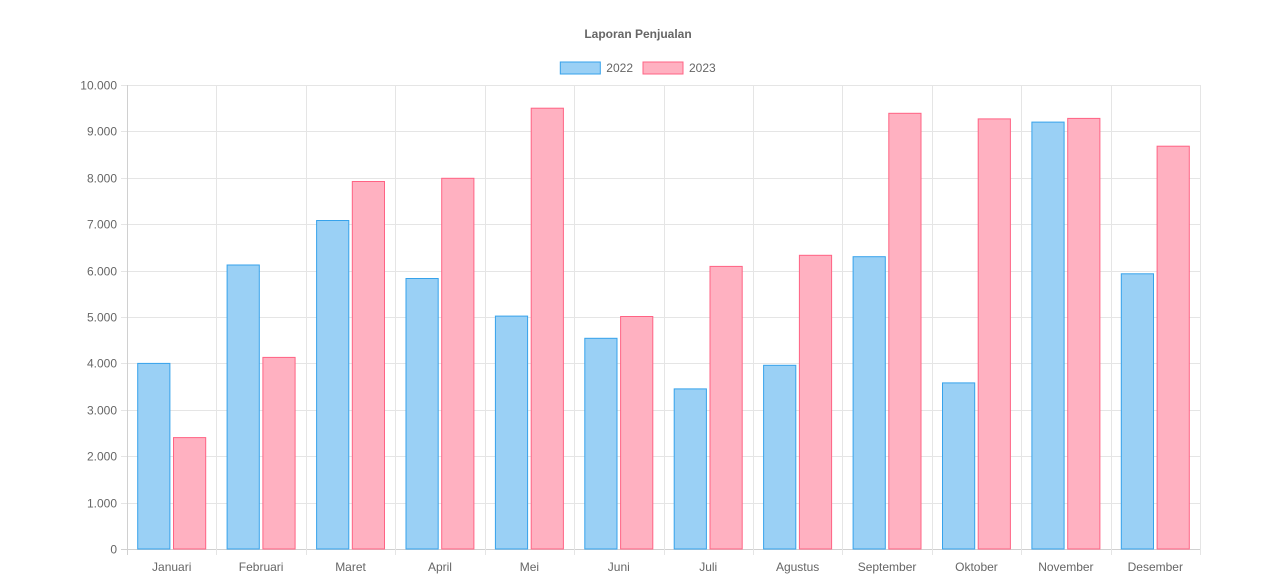  I want to click on bar-2023-juni, so click(637, 433).